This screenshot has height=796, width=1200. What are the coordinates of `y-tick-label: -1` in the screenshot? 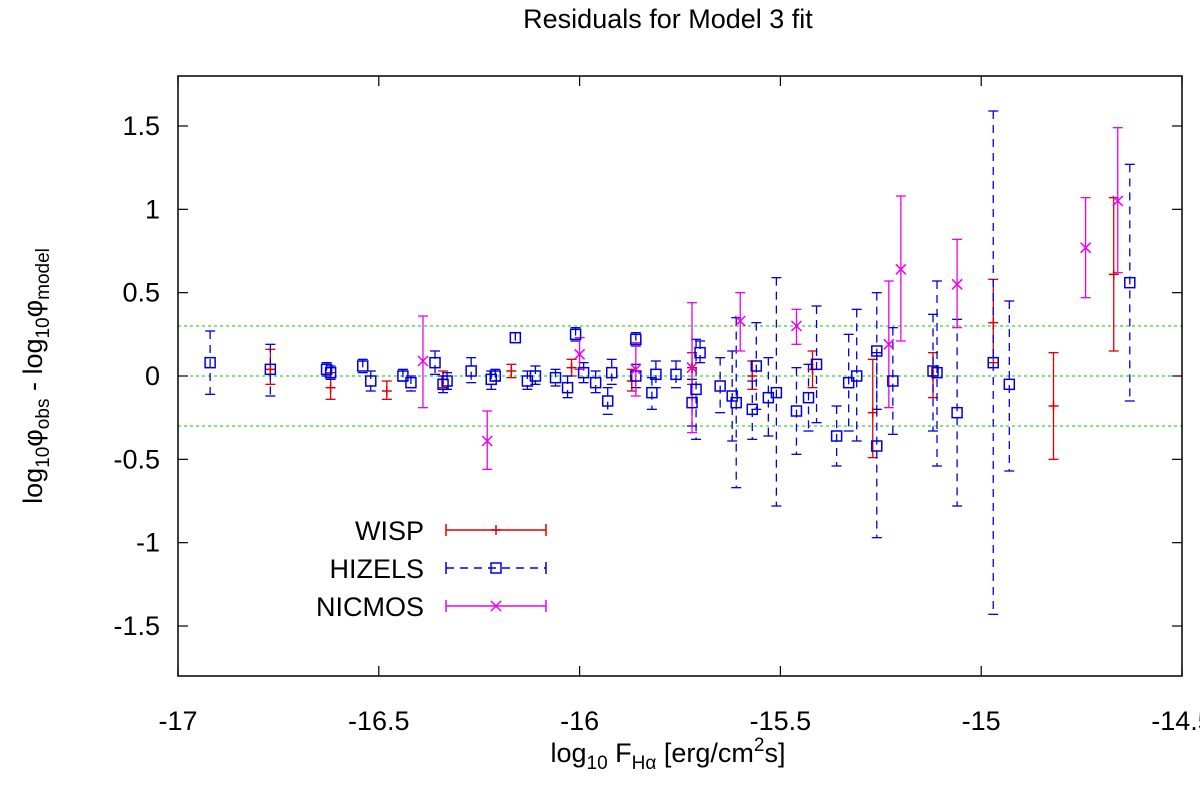 It's located at (148, 543).